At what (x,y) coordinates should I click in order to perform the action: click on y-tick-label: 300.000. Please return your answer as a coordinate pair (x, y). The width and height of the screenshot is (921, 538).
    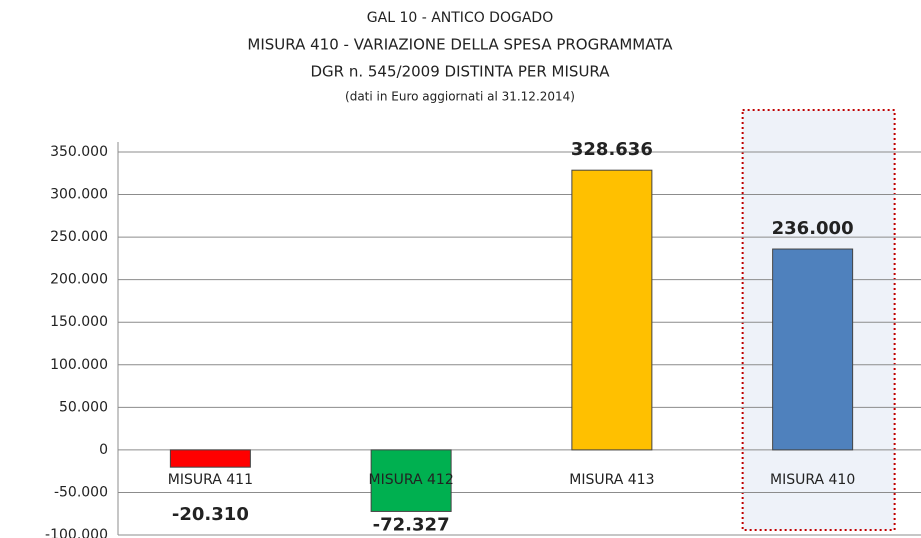
    Looking at the image, I should click on (79, 195).